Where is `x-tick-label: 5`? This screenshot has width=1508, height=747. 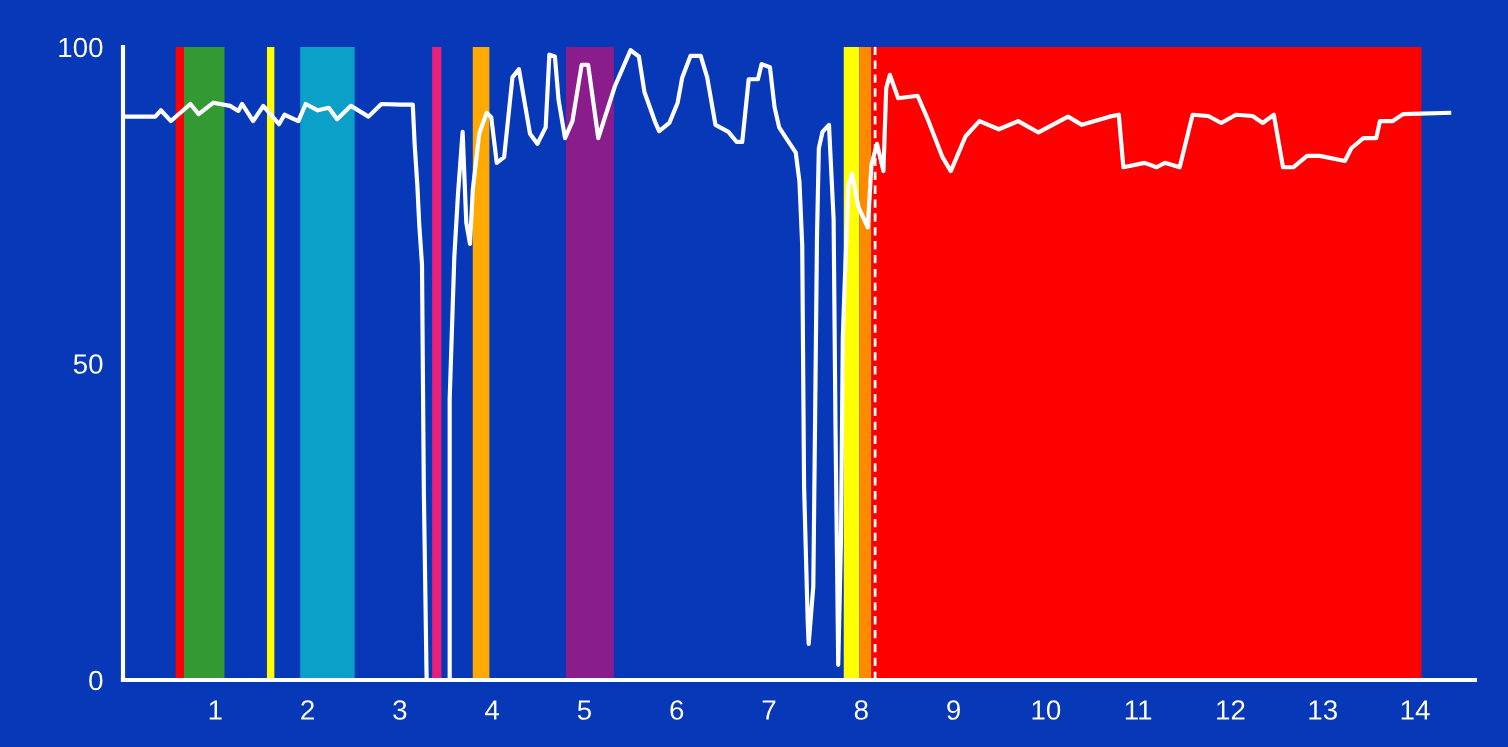 x-tick-label: 5 is located at coordinates (584, 710).